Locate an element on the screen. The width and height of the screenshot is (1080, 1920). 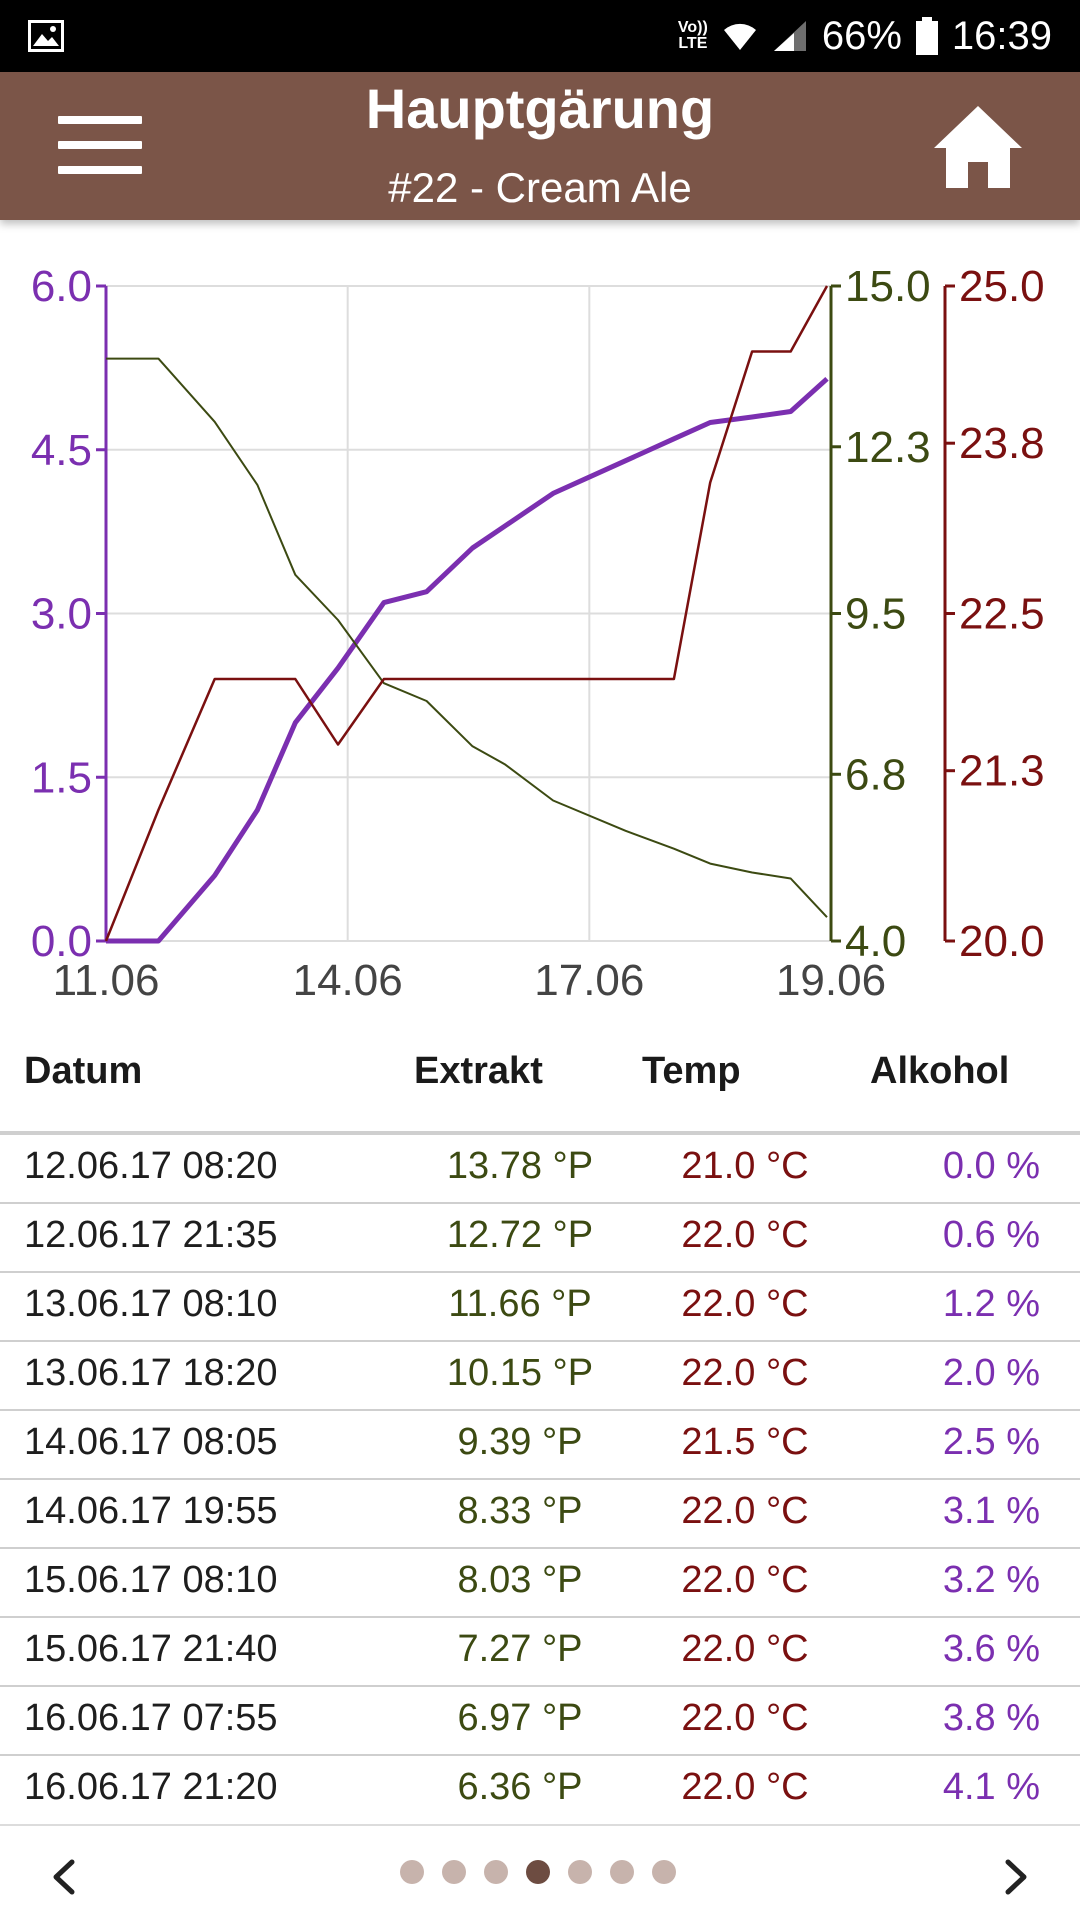
status-icons: Vo)) LTE 66% 16:39 is located at coordinates (865, 36).